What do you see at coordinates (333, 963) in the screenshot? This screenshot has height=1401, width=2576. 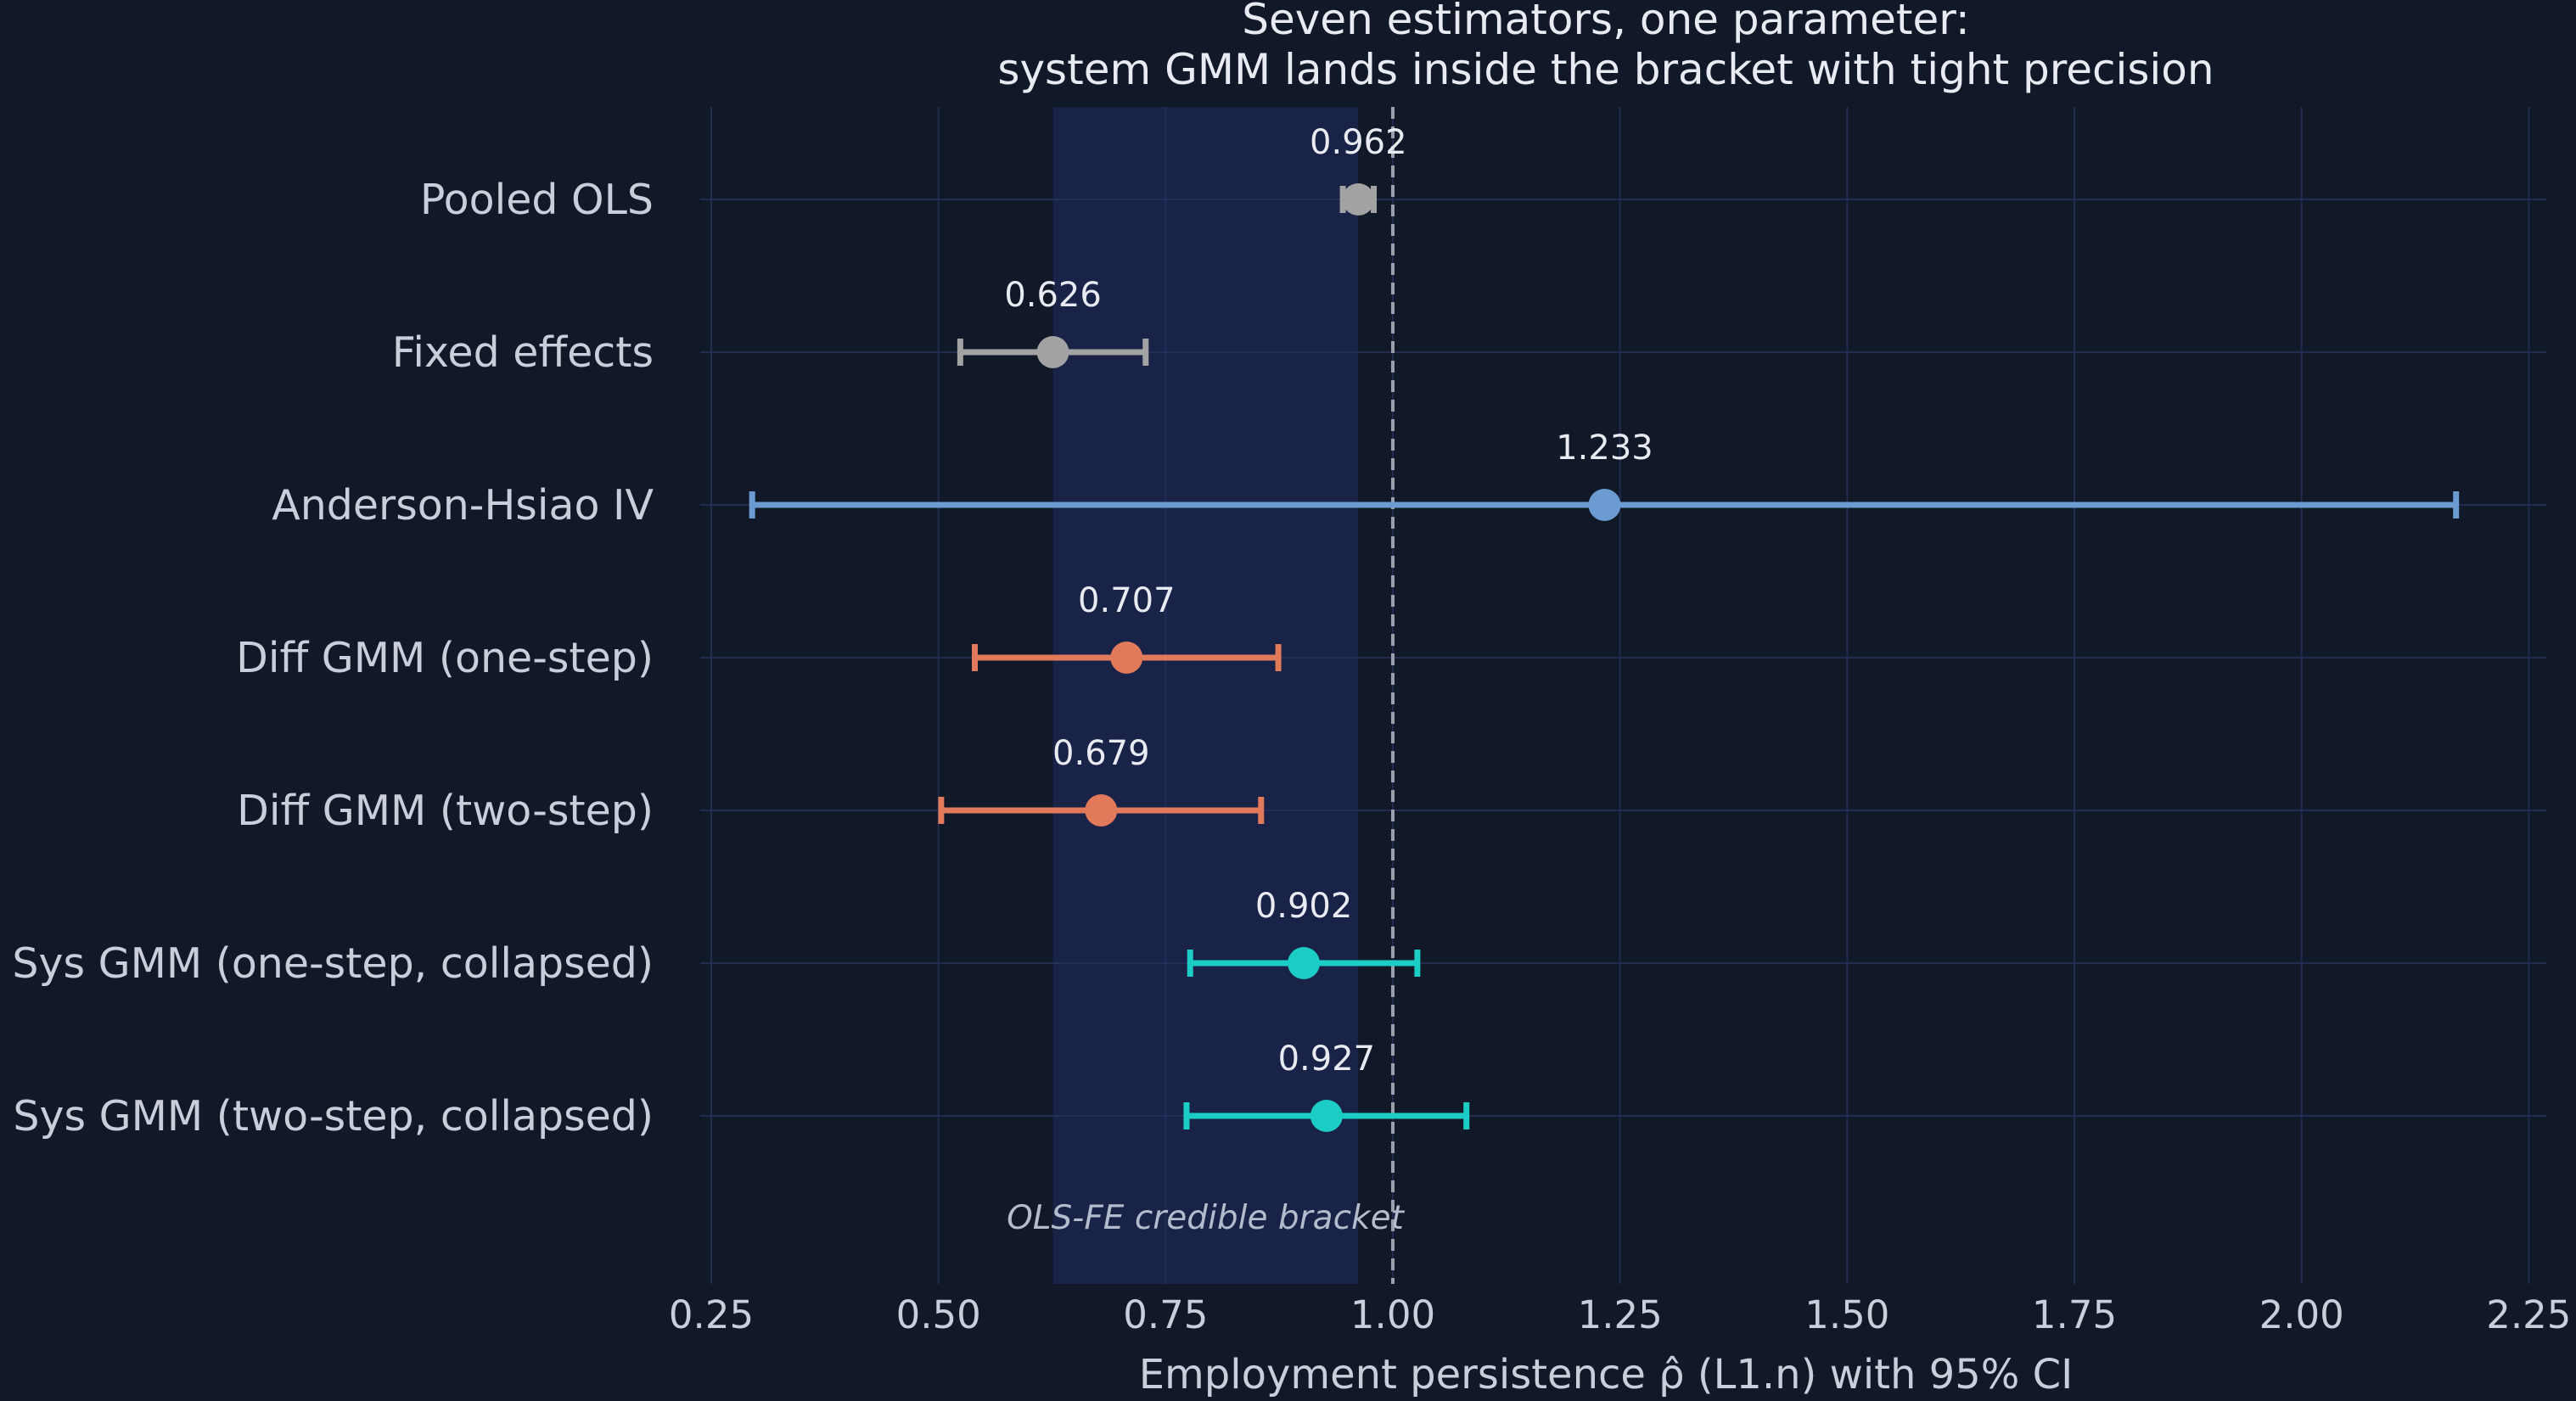 I see `category-label: Sys GMM (one-step, collapsed)` at bounding box center [333, 963].